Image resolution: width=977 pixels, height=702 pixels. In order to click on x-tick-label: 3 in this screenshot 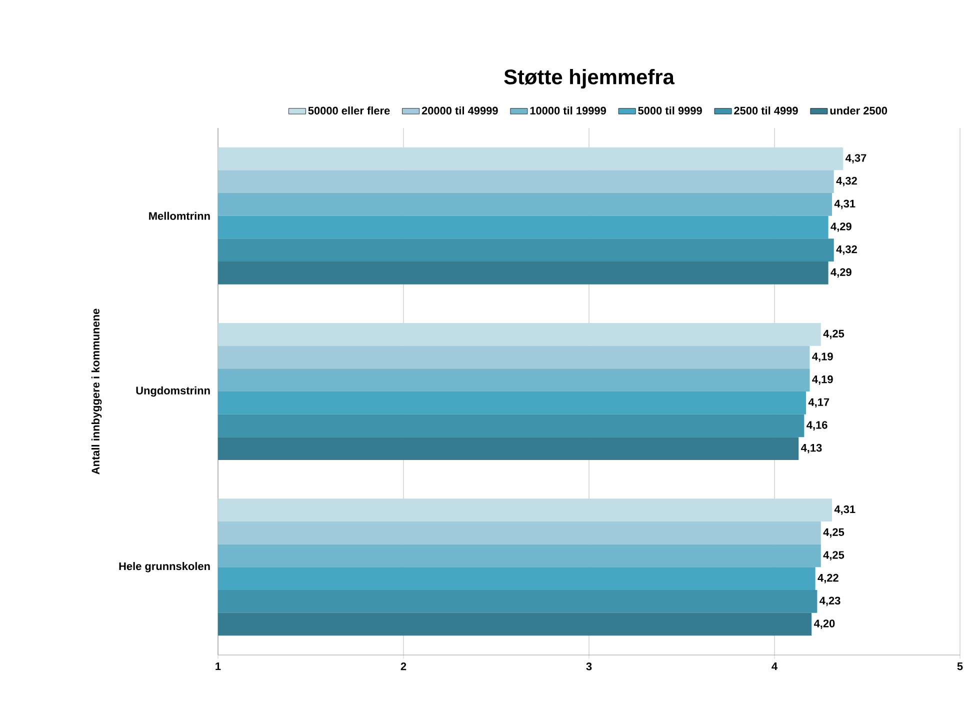, I will do `click(589, 666)`.